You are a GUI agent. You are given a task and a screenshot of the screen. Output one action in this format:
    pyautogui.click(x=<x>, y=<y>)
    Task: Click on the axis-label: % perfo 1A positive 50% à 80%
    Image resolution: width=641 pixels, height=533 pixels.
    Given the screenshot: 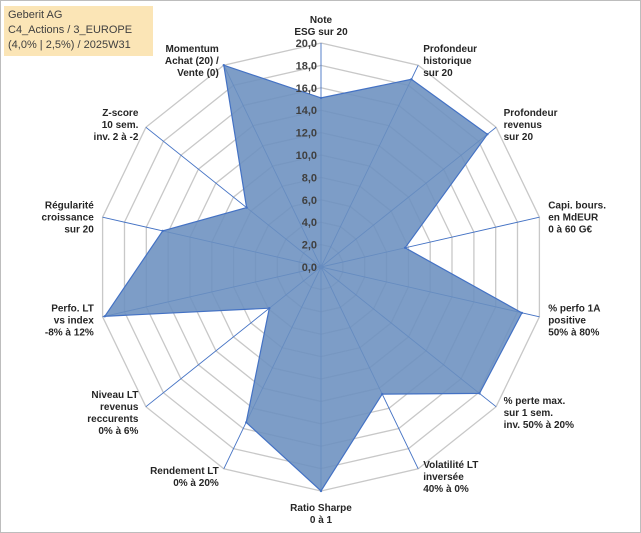 What is the action you would take?
    pyautogui.click(x=574, y=320)
    